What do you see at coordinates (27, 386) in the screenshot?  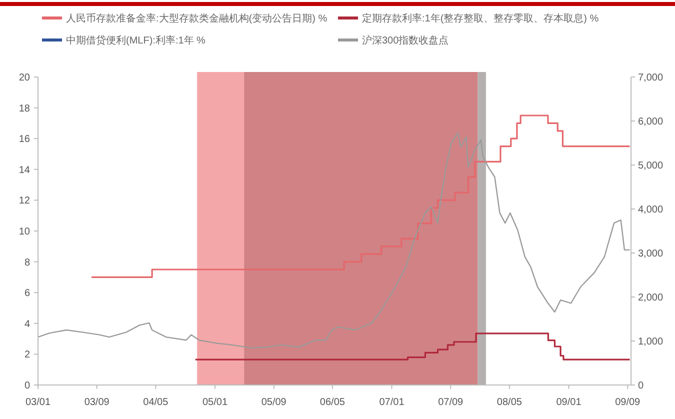 I see `y-tick-label: 0` at bounding box center [27, 386].